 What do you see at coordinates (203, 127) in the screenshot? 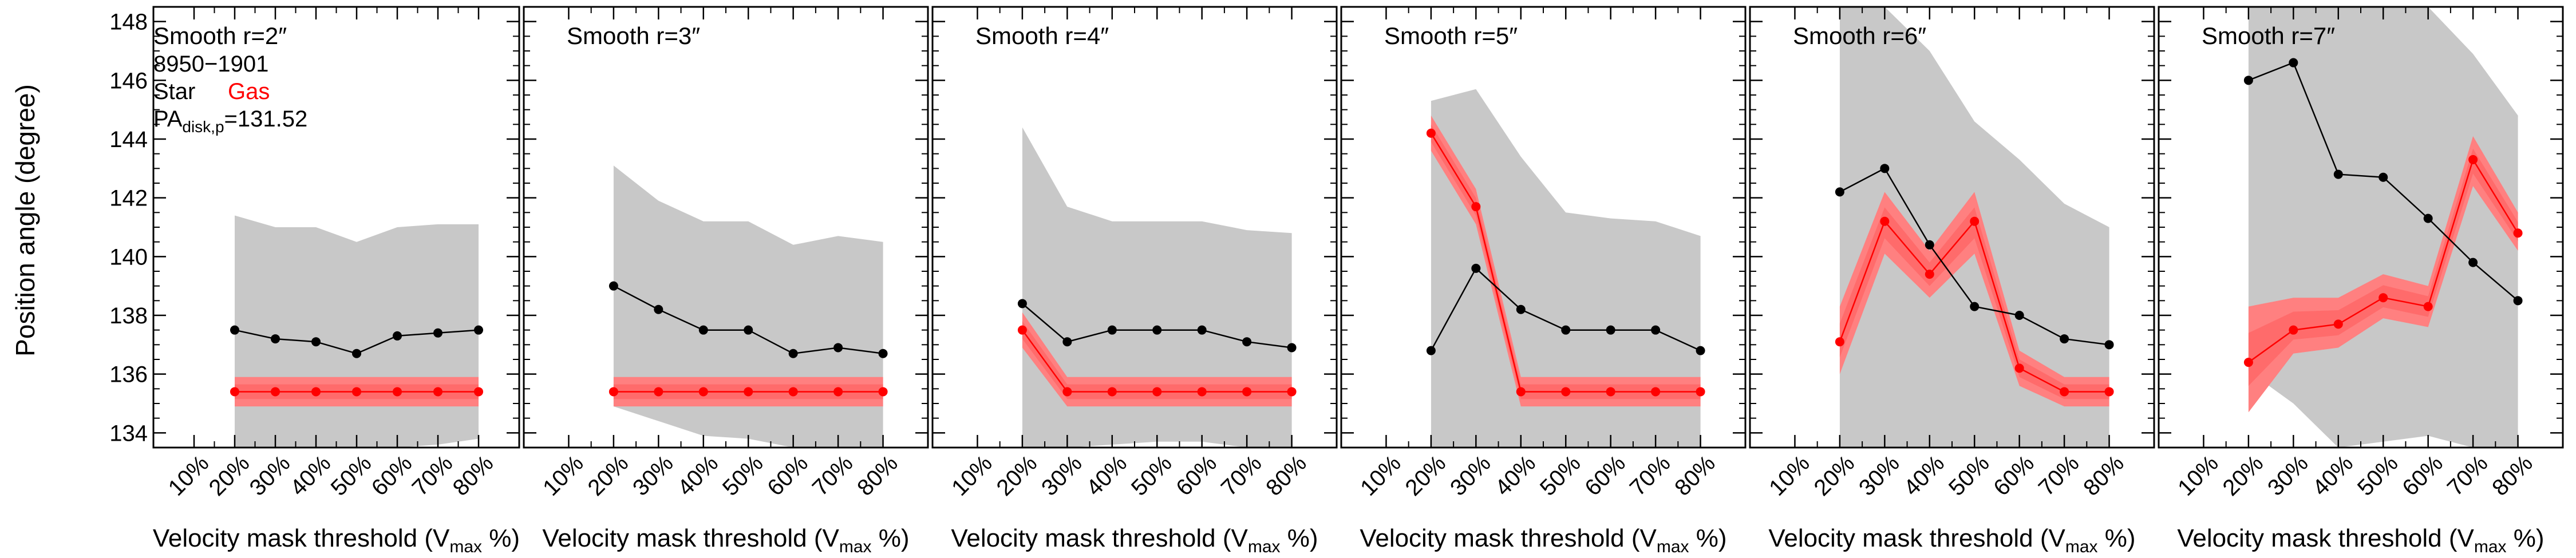
I see `pa-subscript: disk,p` at bounding box center [203, 127].